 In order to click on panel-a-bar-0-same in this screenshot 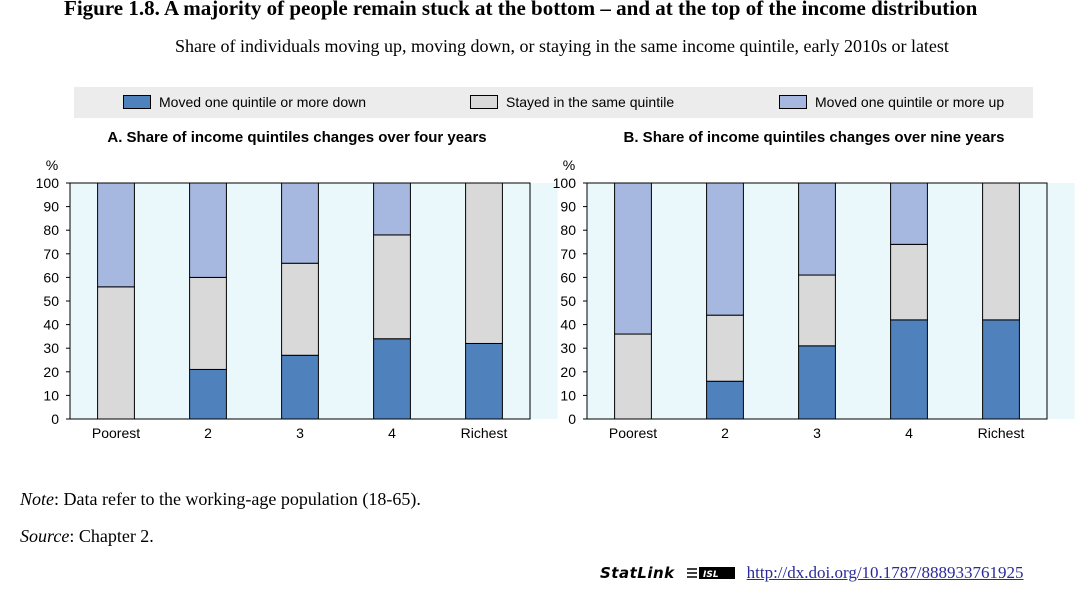, I will do `click(116, 353)`.